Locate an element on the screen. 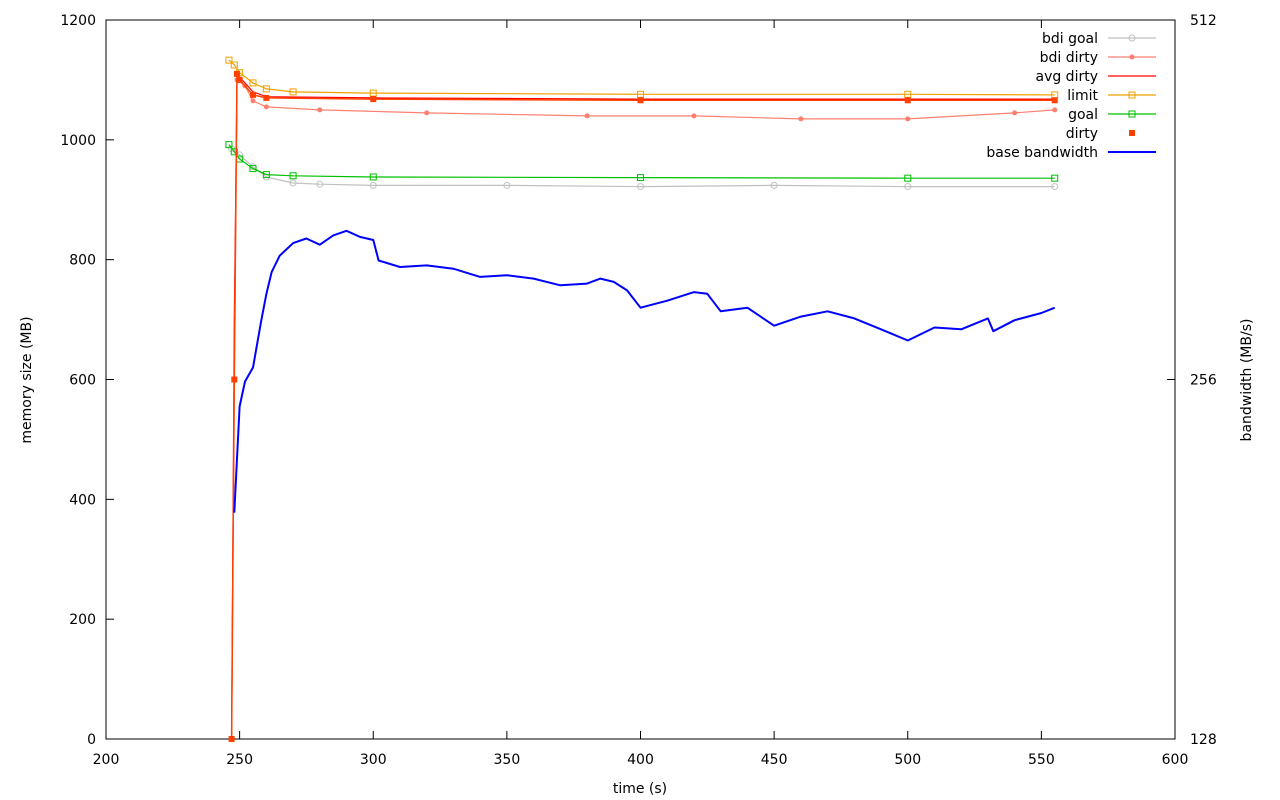  x-tick-label: 450 is located at coordinates (774, 760).